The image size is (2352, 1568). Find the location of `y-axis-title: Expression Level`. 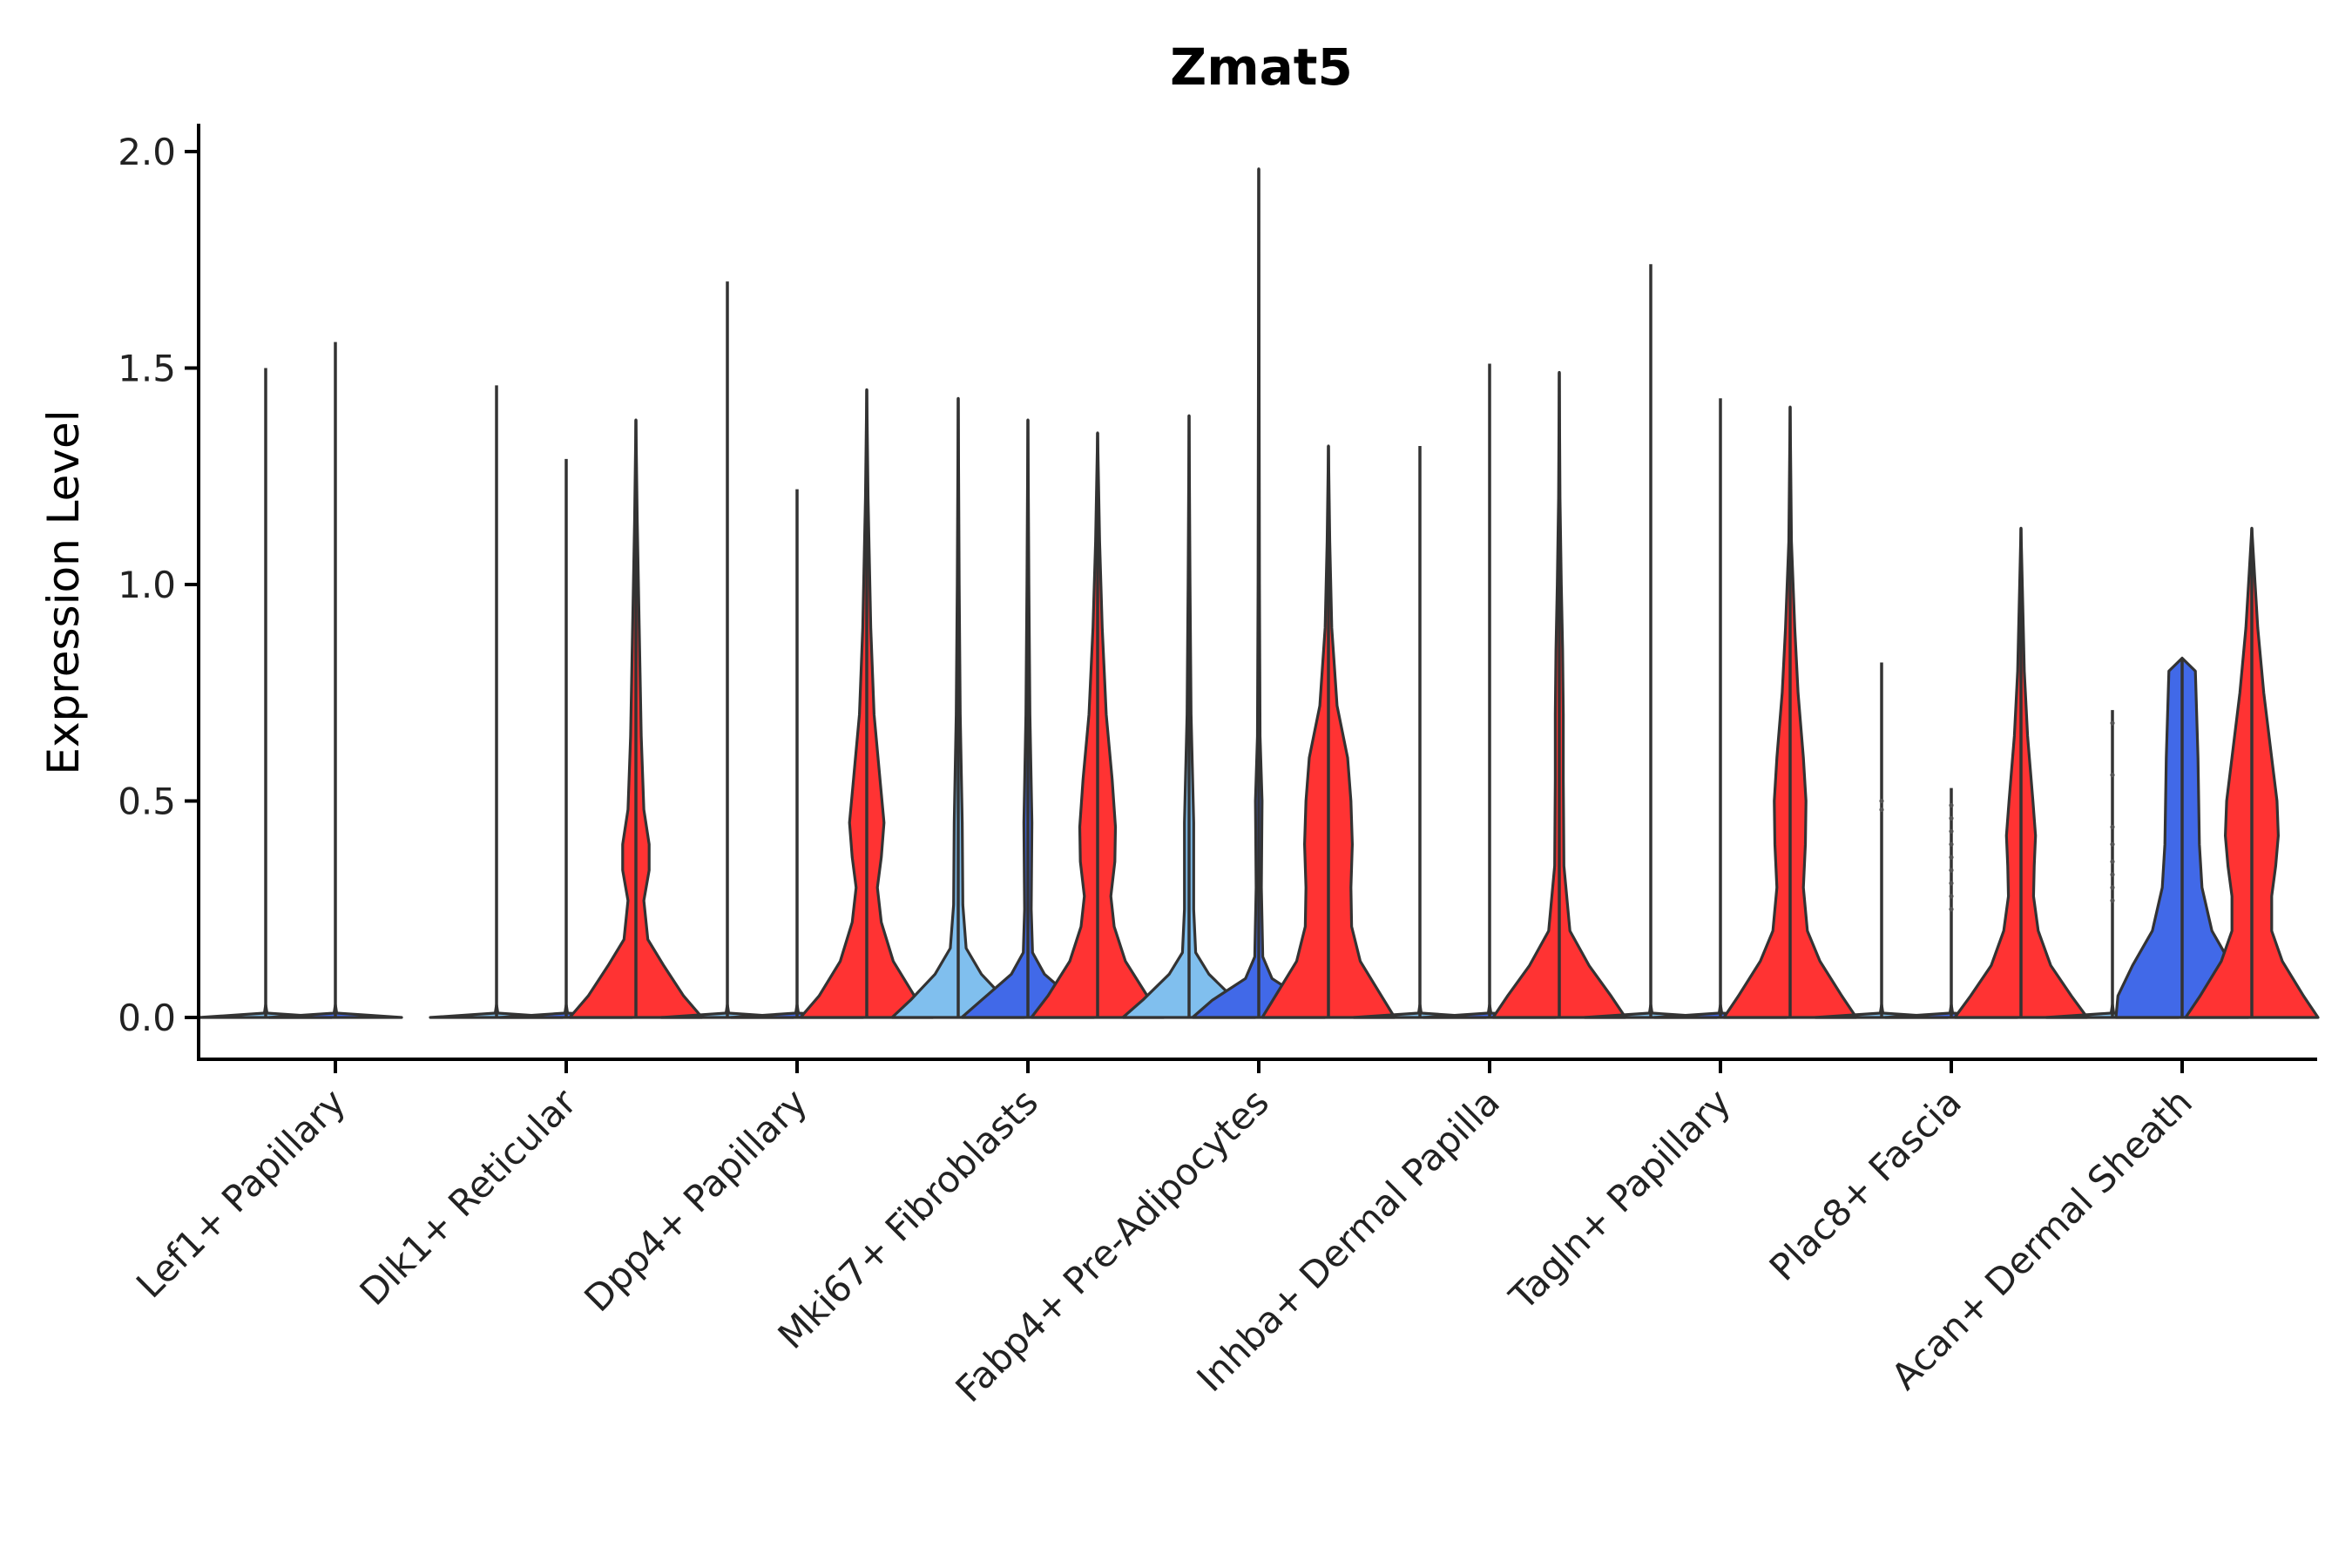

y-axis-title: Expression Level is located at coordinates (64, 591).